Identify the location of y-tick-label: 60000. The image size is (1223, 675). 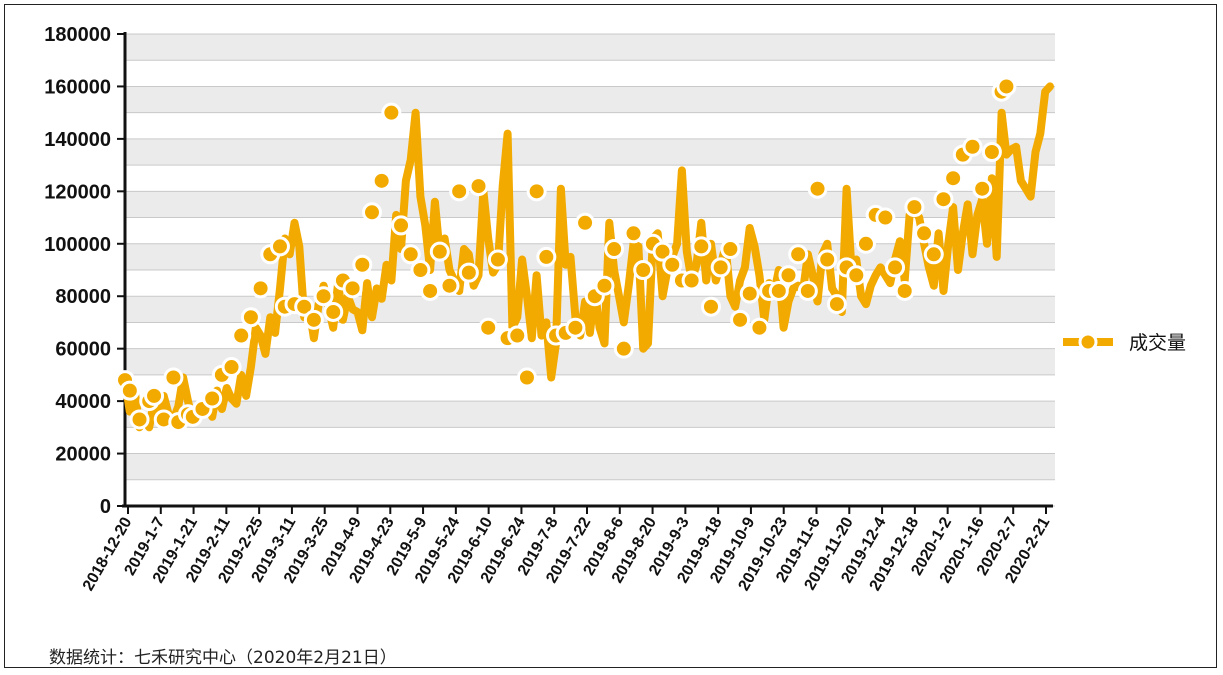
(83, 350).